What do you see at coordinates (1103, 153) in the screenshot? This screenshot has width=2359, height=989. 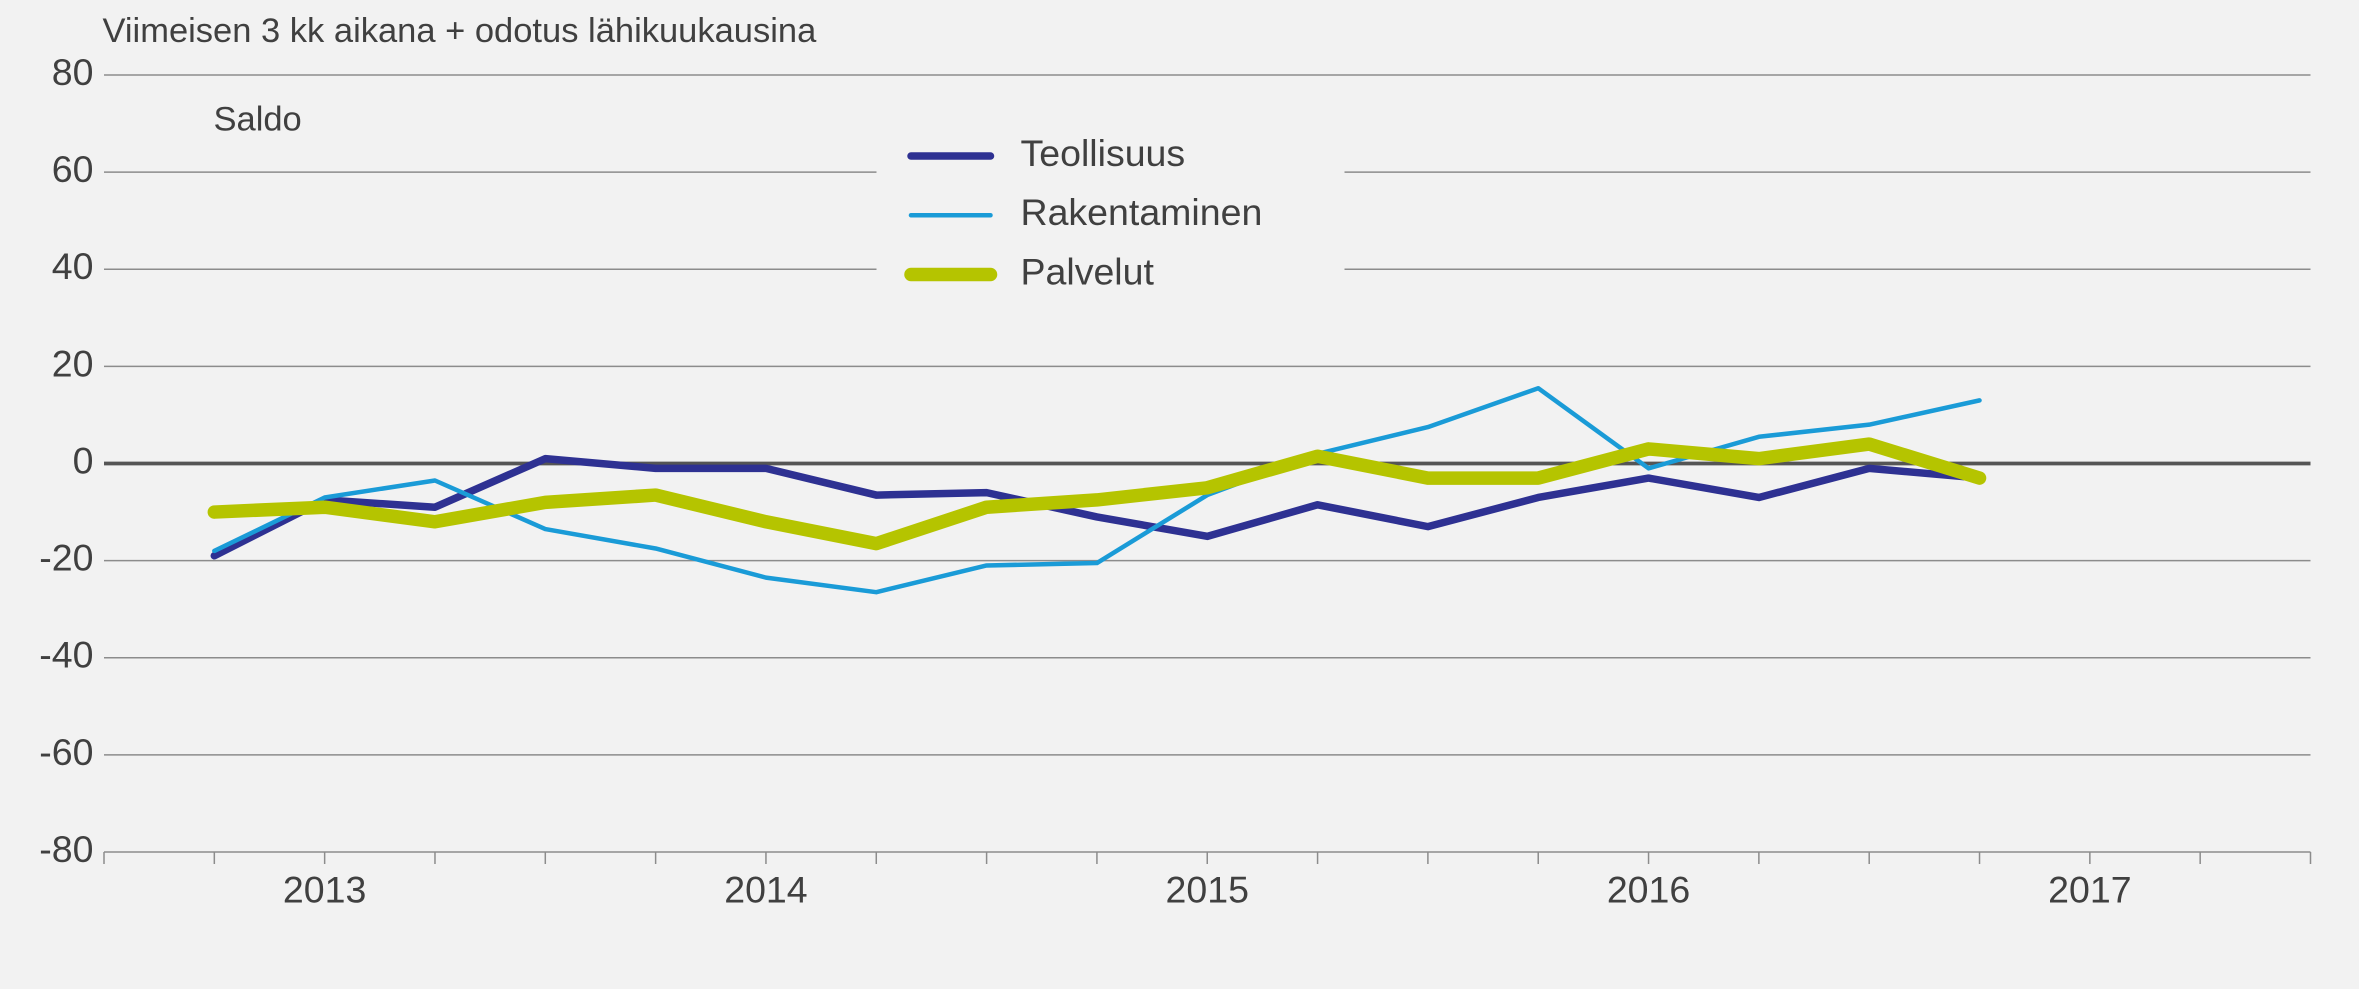 I see `legend-label: Teollisuus` at bounding box center [1103, 153].